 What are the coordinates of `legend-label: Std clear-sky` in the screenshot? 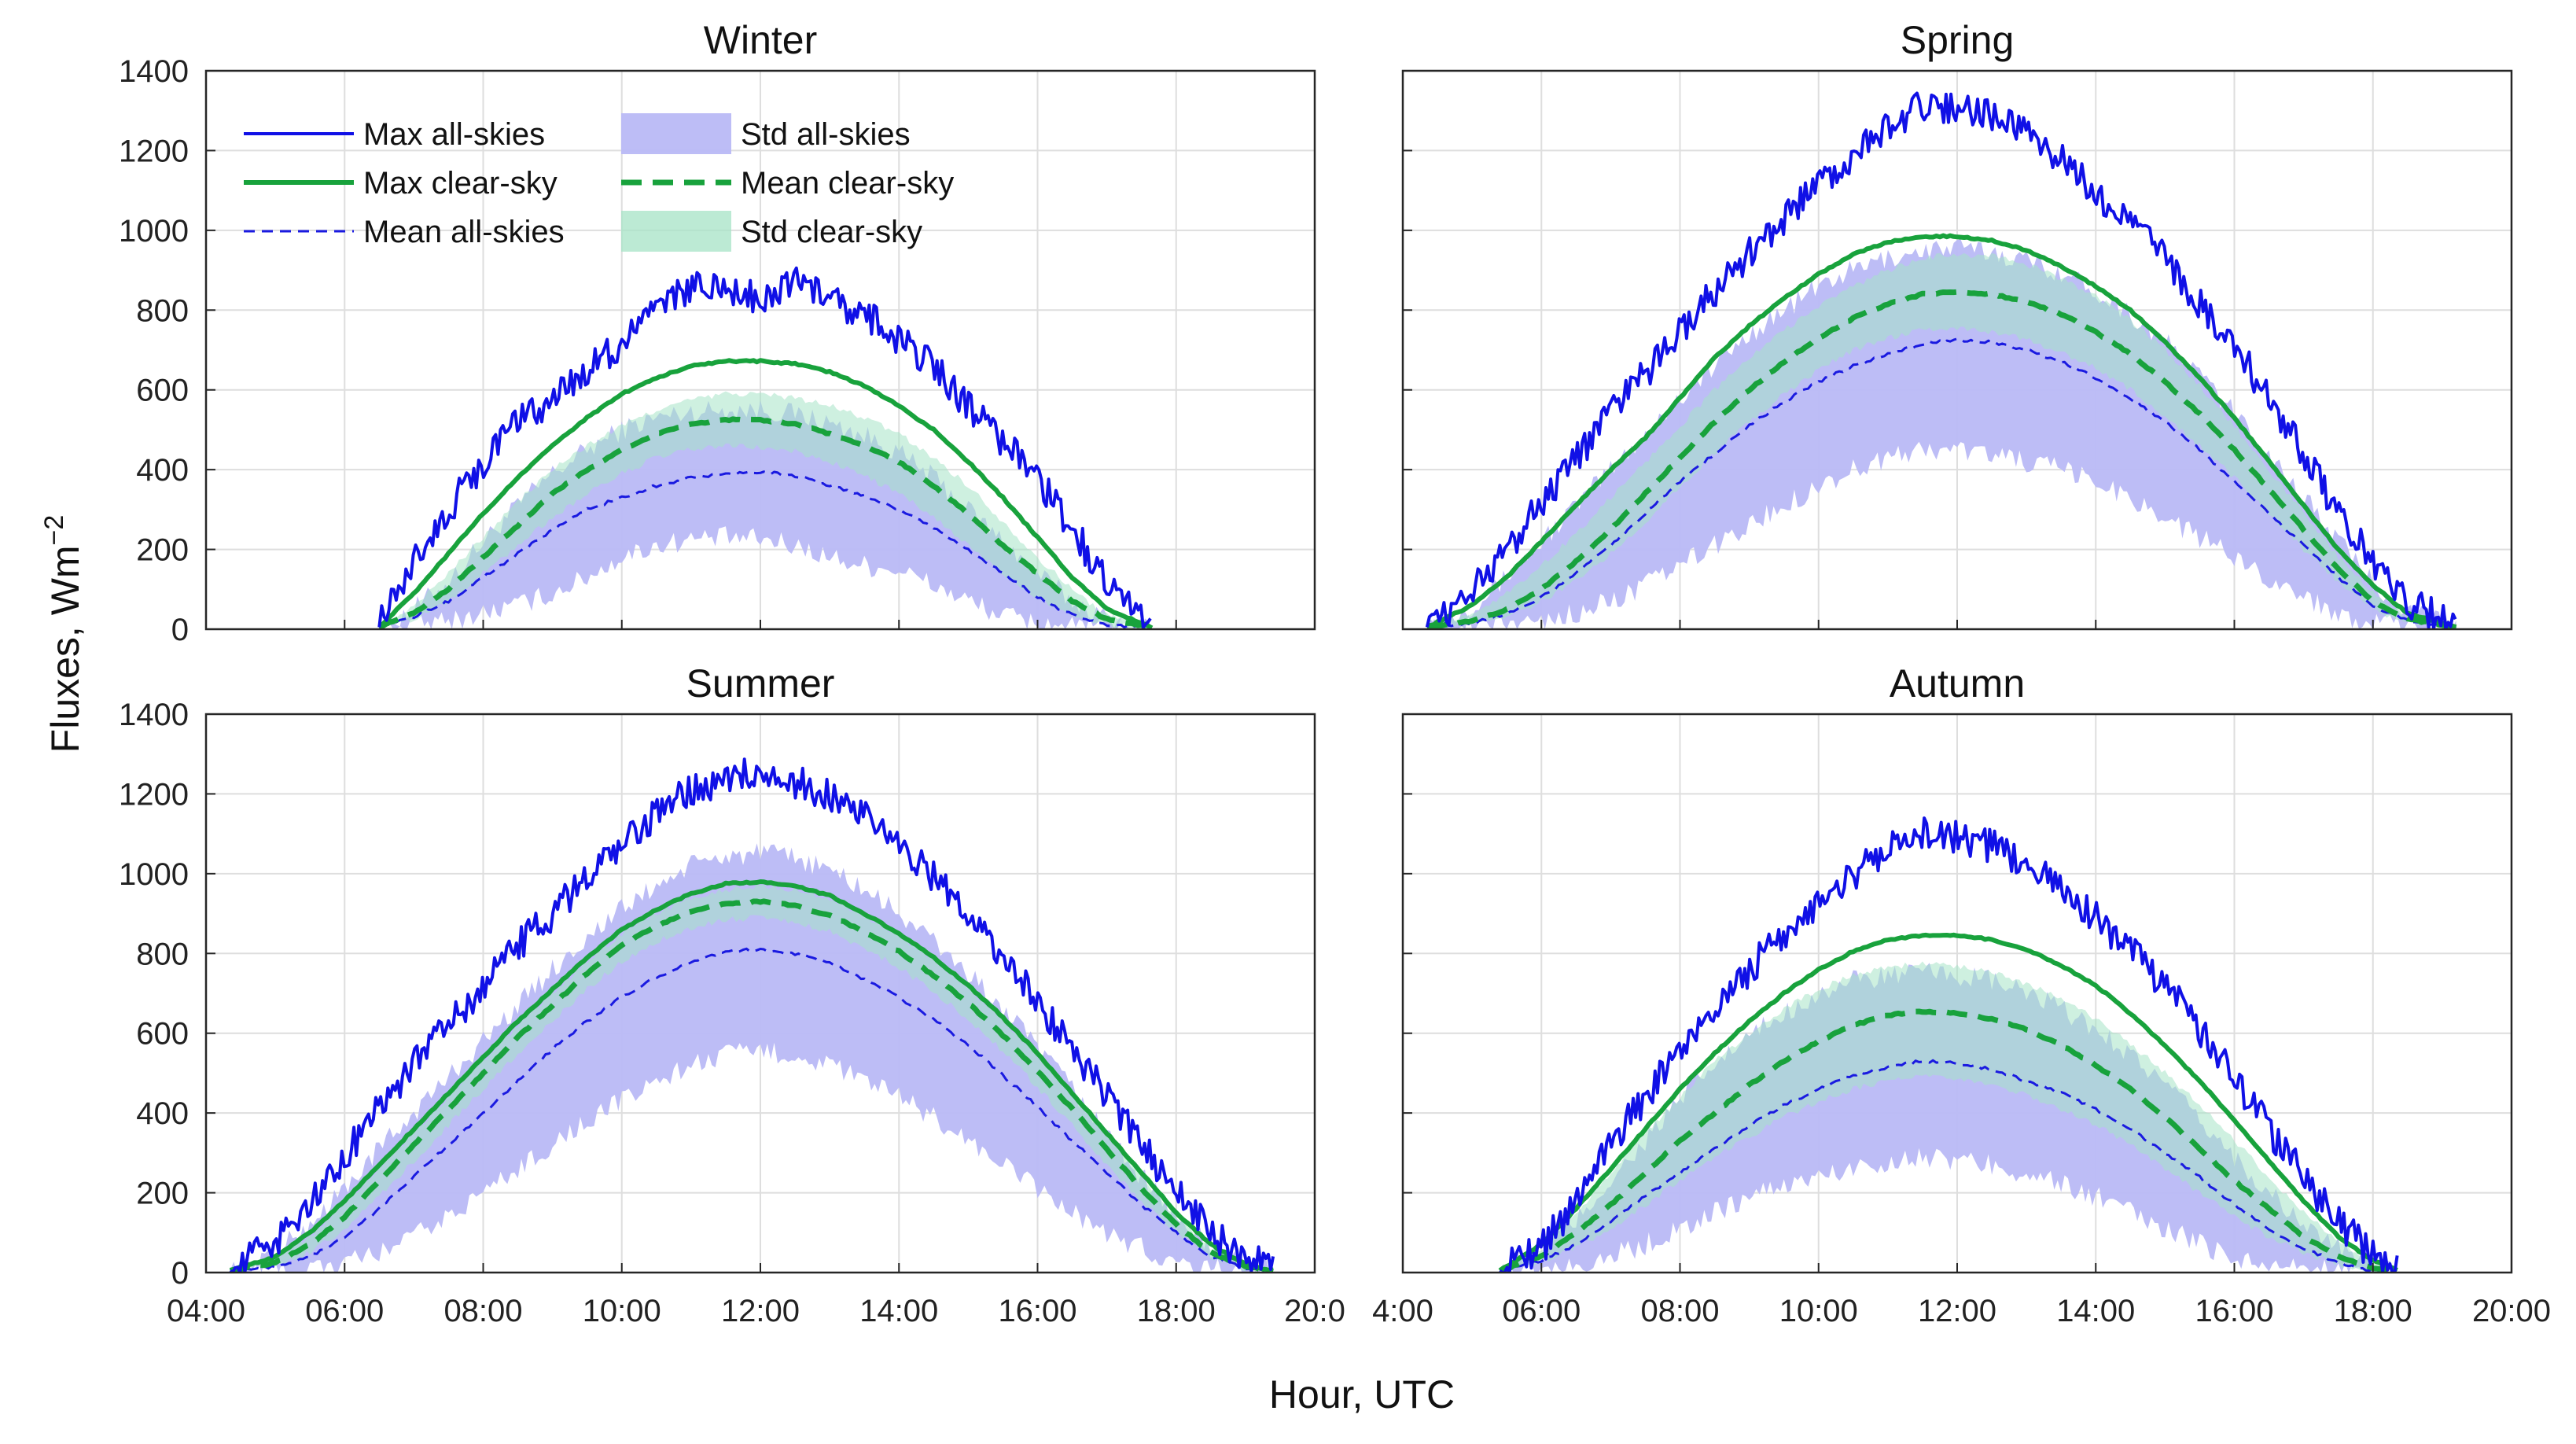 It's located at (831, 232).